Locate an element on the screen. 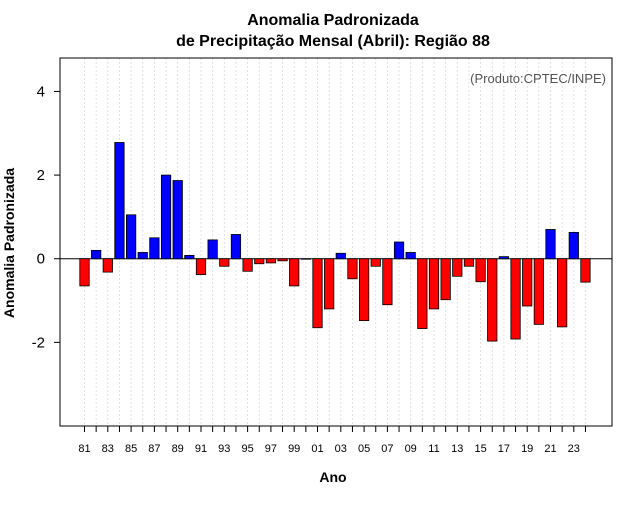  chart-title-line1: Anomalia Padronizada is located at coordinates (333, 20).